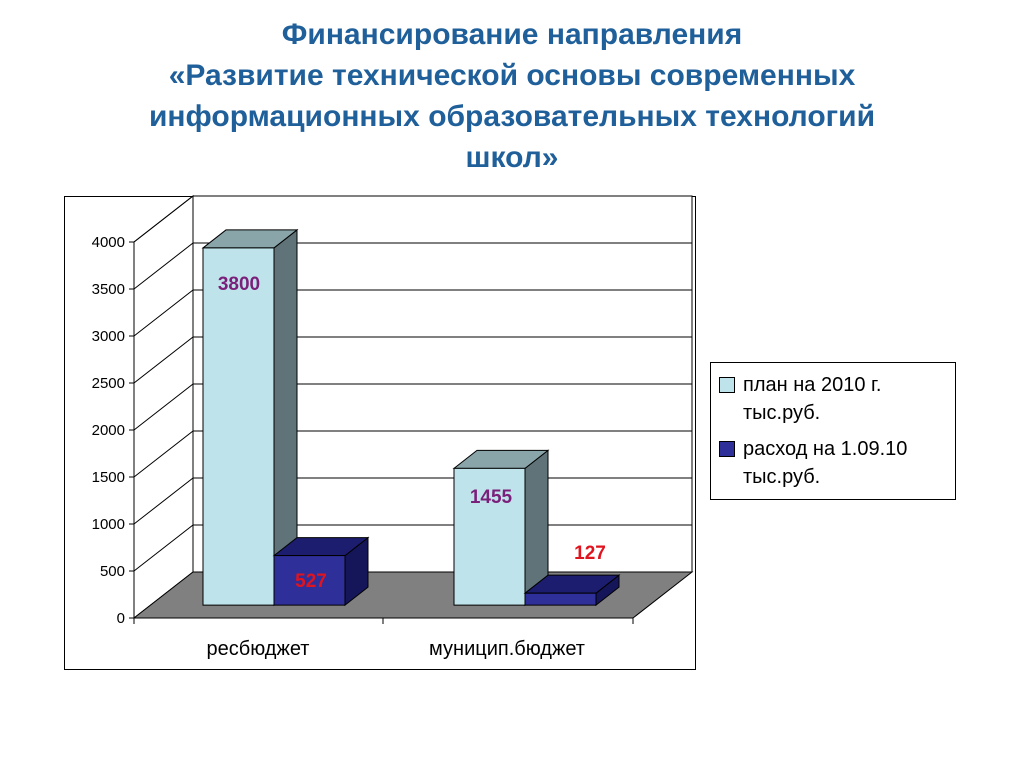 The image size is (1024, 768). What do you see at coordinates (512, 34) in the screenshot?
I see `title-line-1: Финансирование направления` at bounding box center [512, 34].